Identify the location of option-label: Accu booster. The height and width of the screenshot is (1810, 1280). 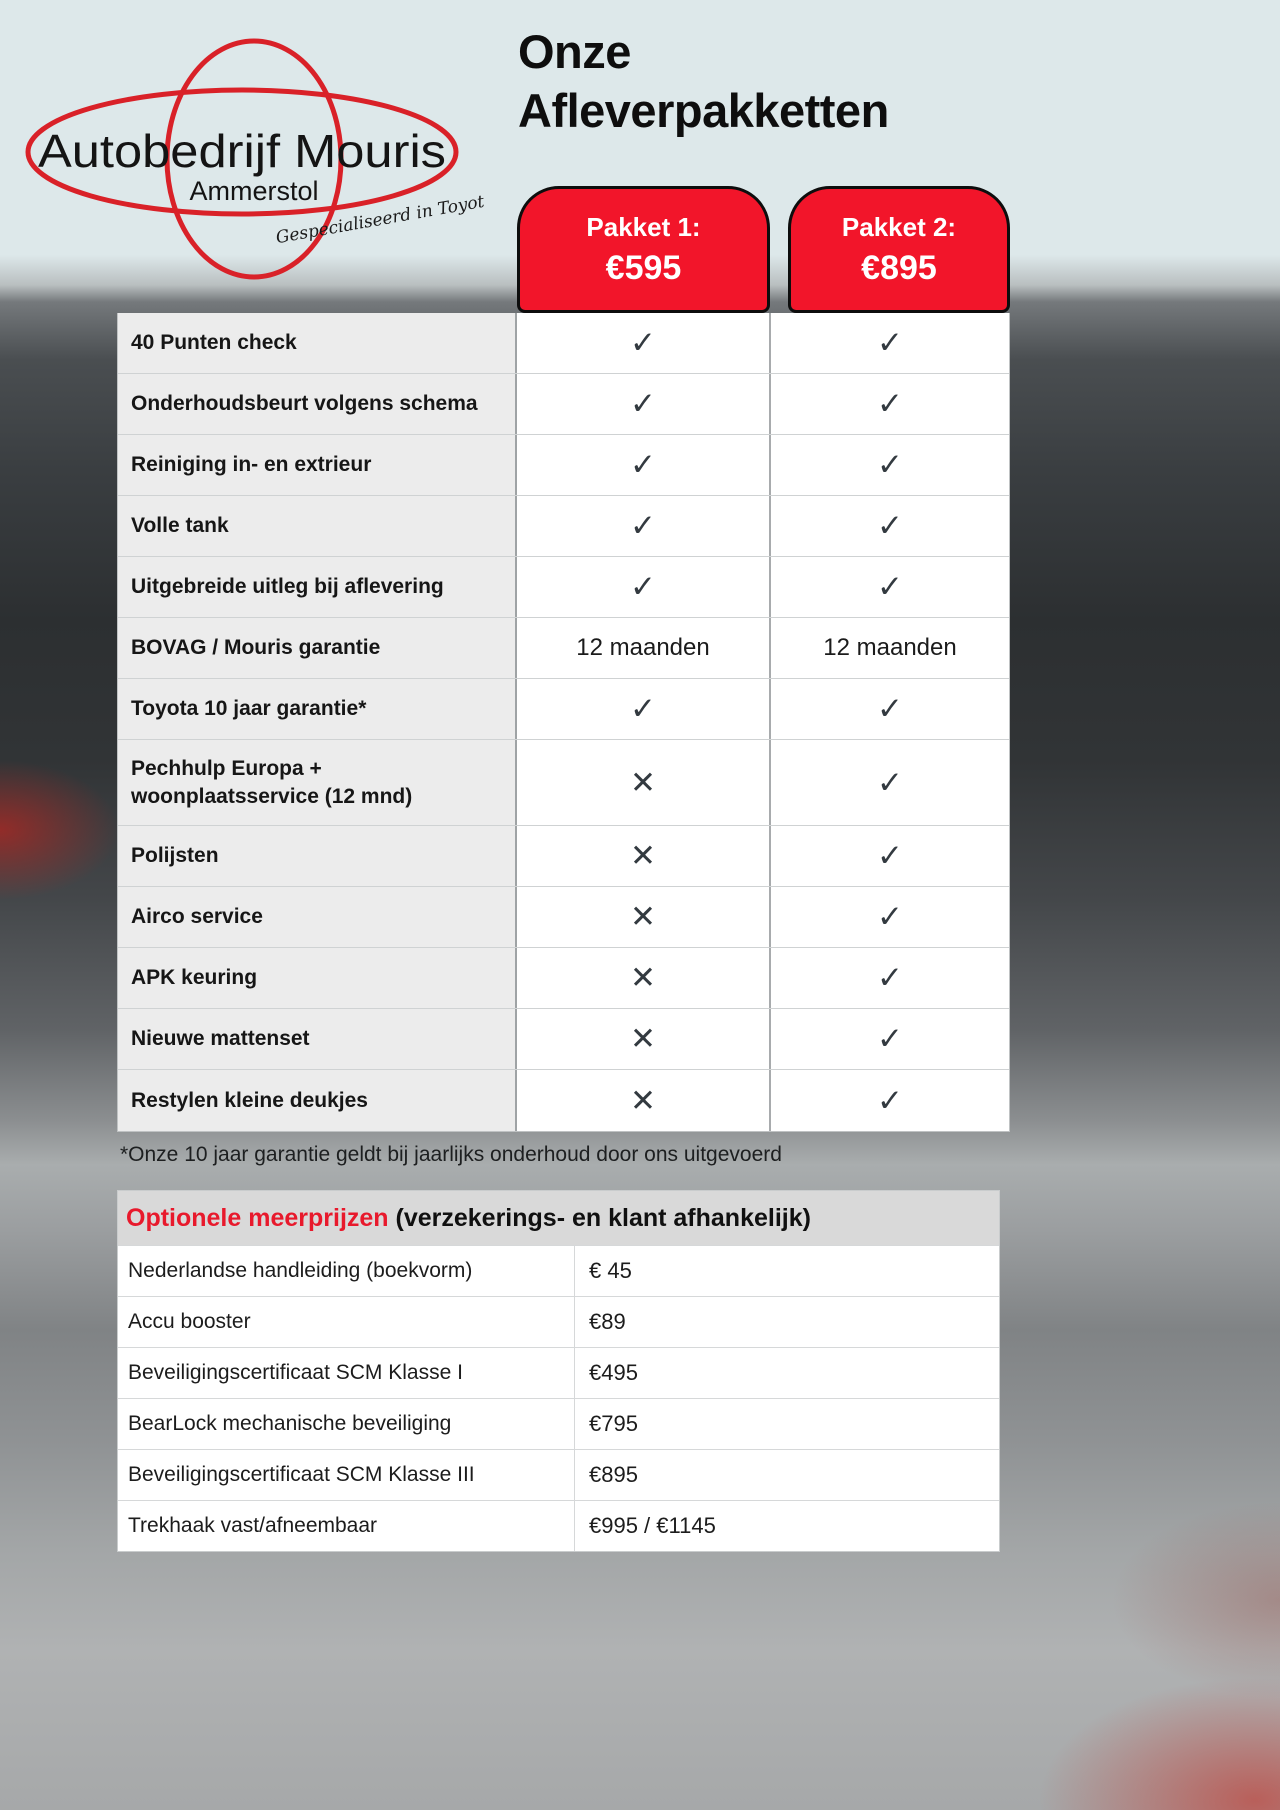
(346, 1322).